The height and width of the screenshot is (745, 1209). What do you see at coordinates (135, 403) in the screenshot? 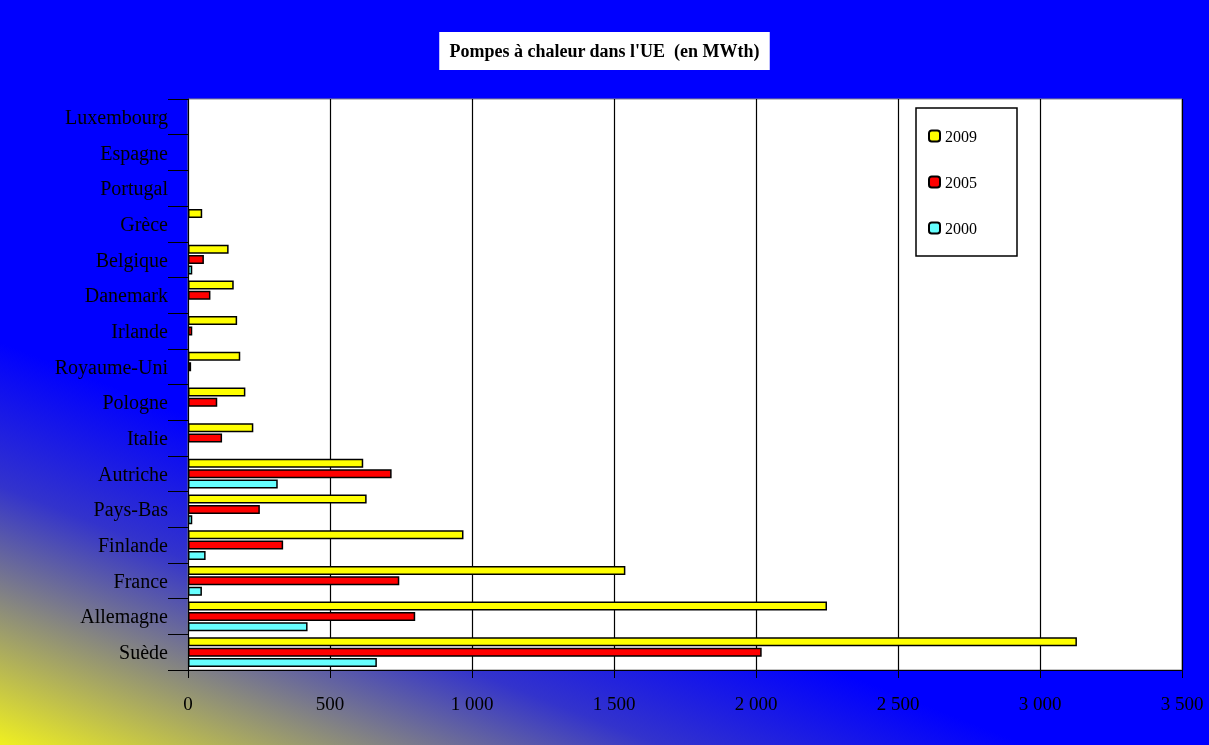
I see `y-tick-label: Pologne` at bounding box center [135, 403].